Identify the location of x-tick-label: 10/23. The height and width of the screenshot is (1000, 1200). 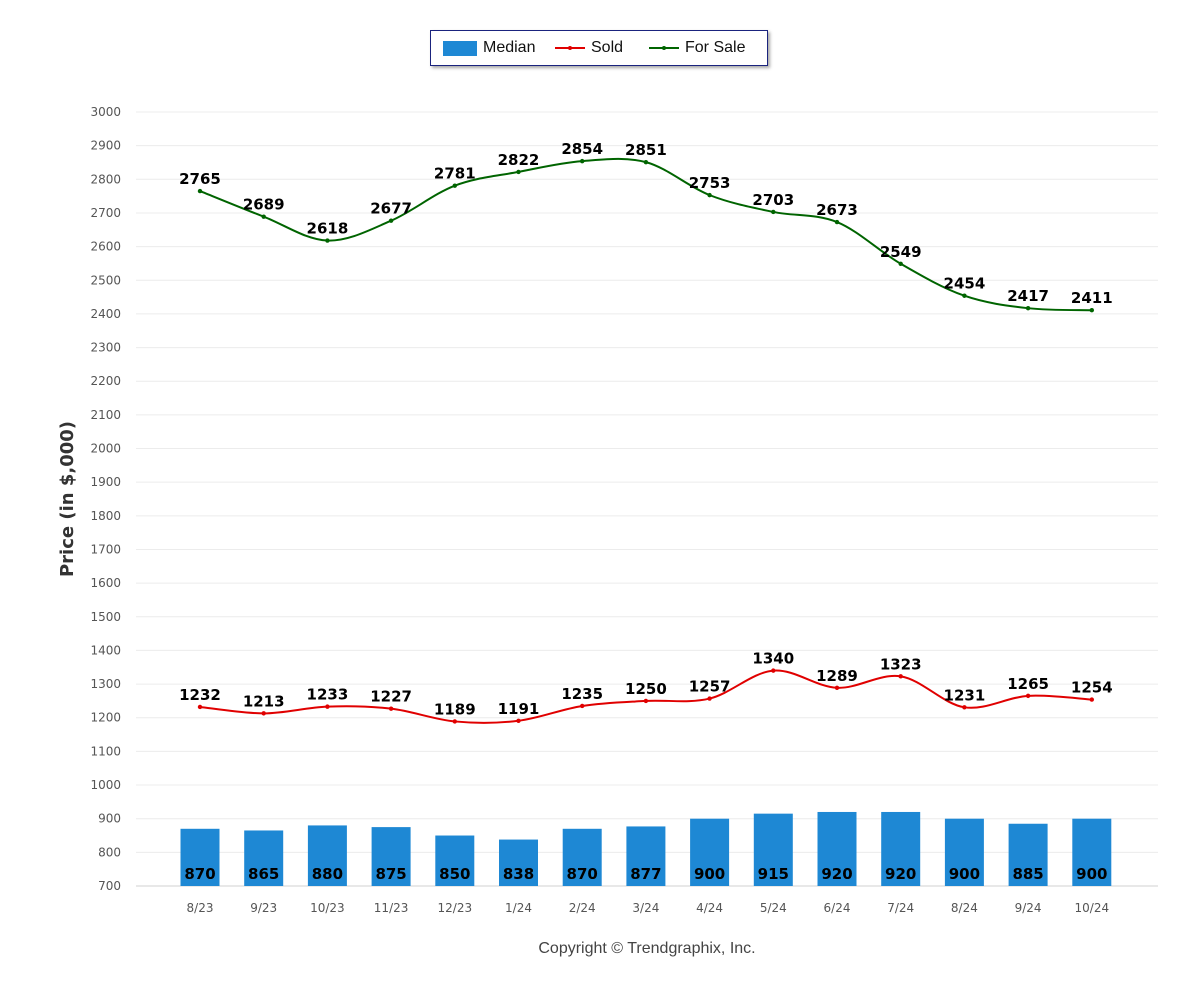
(327, 908).